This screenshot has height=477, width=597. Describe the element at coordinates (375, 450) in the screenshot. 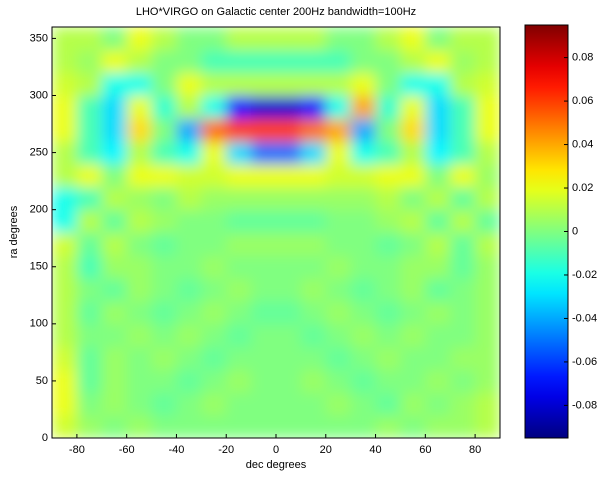

I see `x-tick-label: 40` at that location.